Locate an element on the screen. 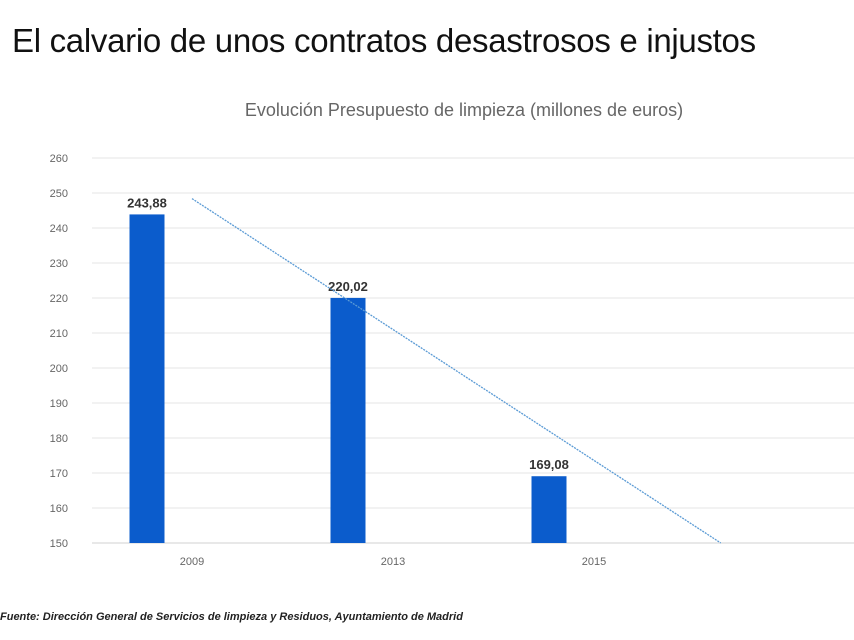 The width and height of the screenshot is (854, 640). y-tick-label: 160 is located at coordinates (59, 509).